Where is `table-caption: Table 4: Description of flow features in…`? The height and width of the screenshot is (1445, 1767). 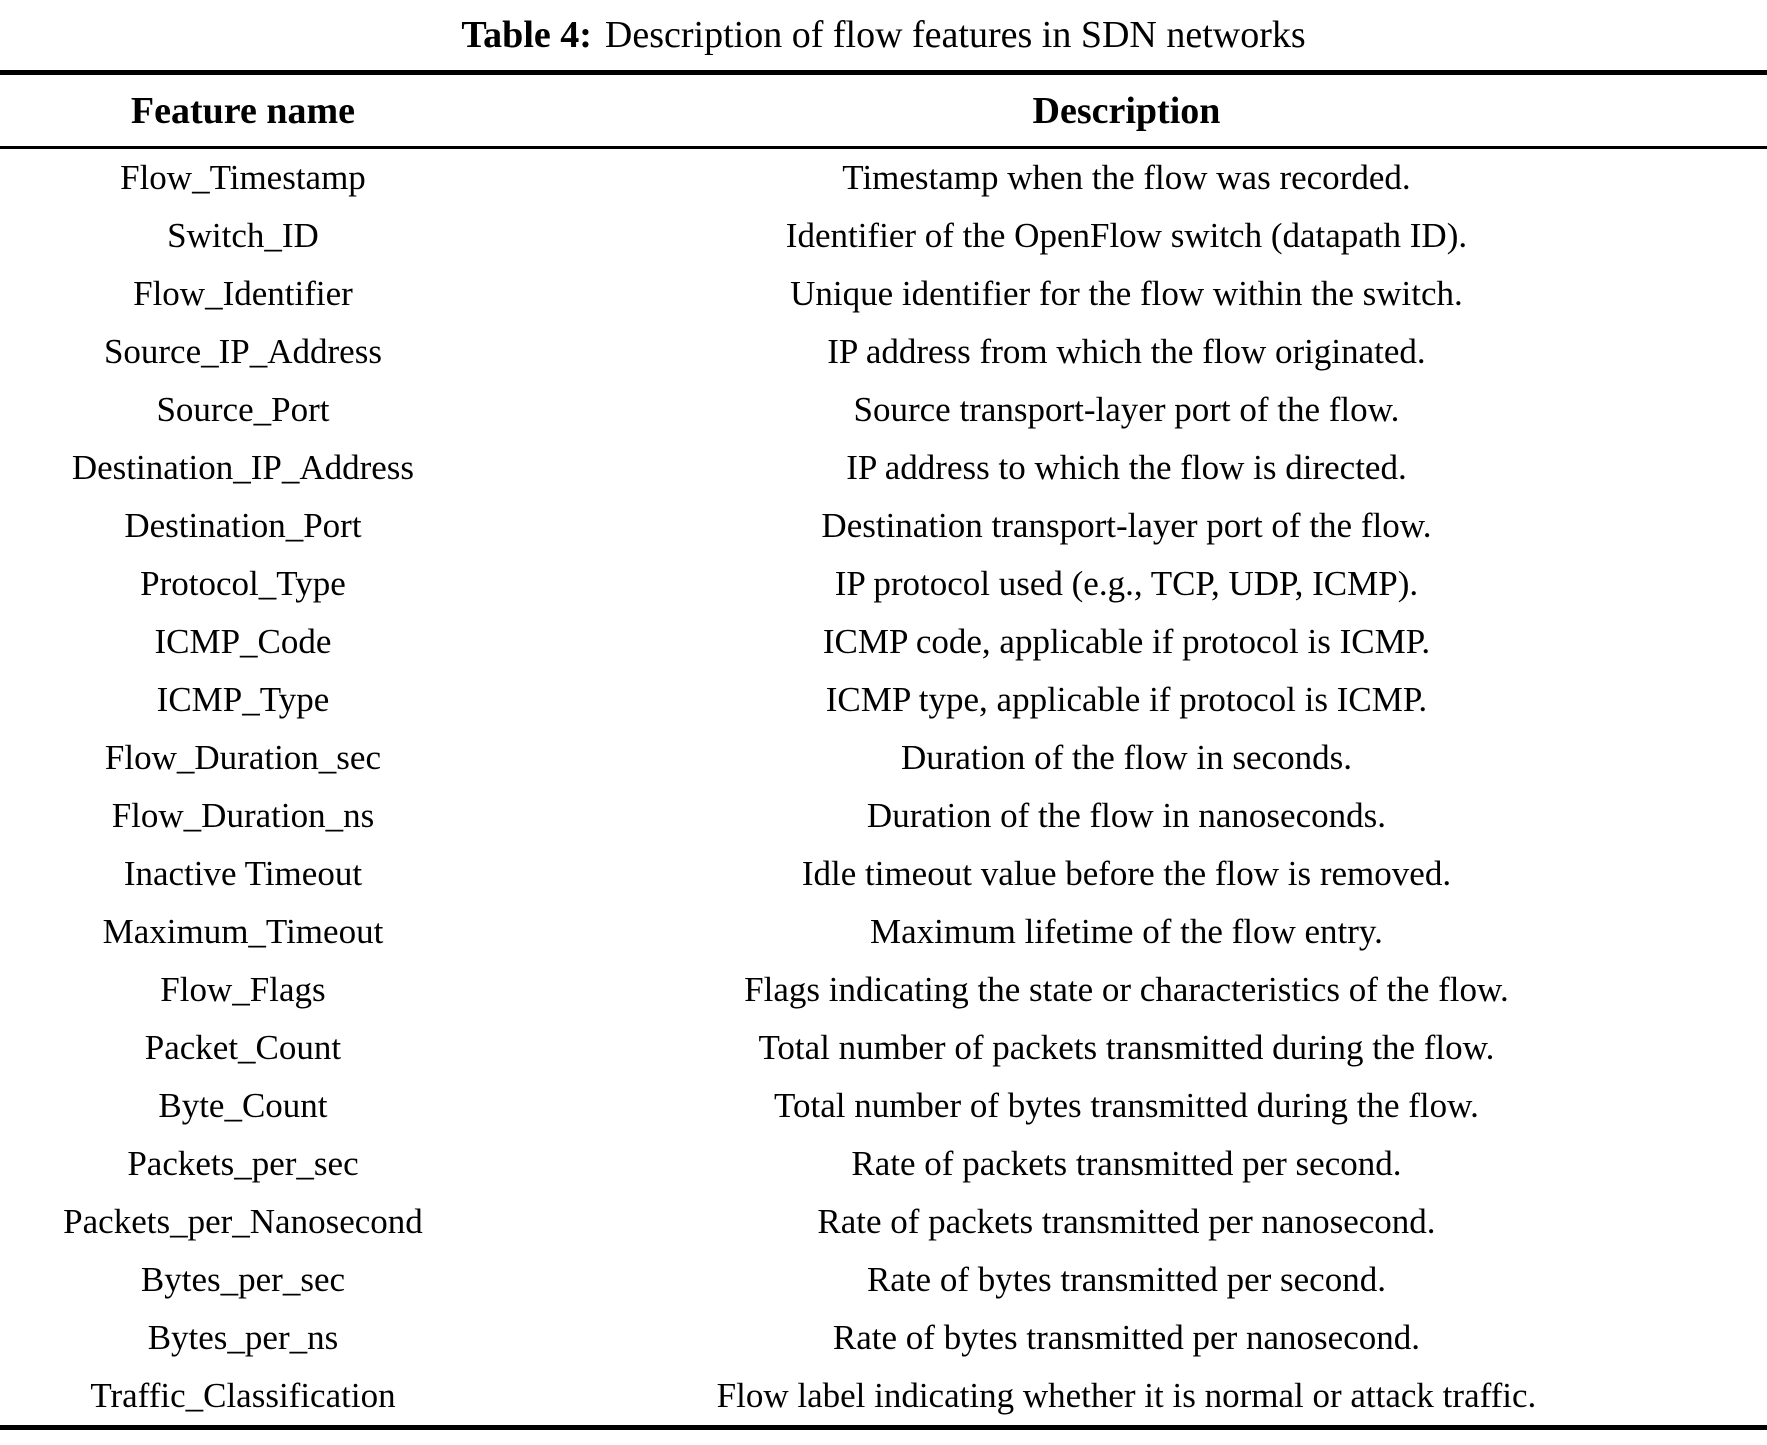
table-caption: Table 4: Description of flow features in… is located at coordinates (883, 35).